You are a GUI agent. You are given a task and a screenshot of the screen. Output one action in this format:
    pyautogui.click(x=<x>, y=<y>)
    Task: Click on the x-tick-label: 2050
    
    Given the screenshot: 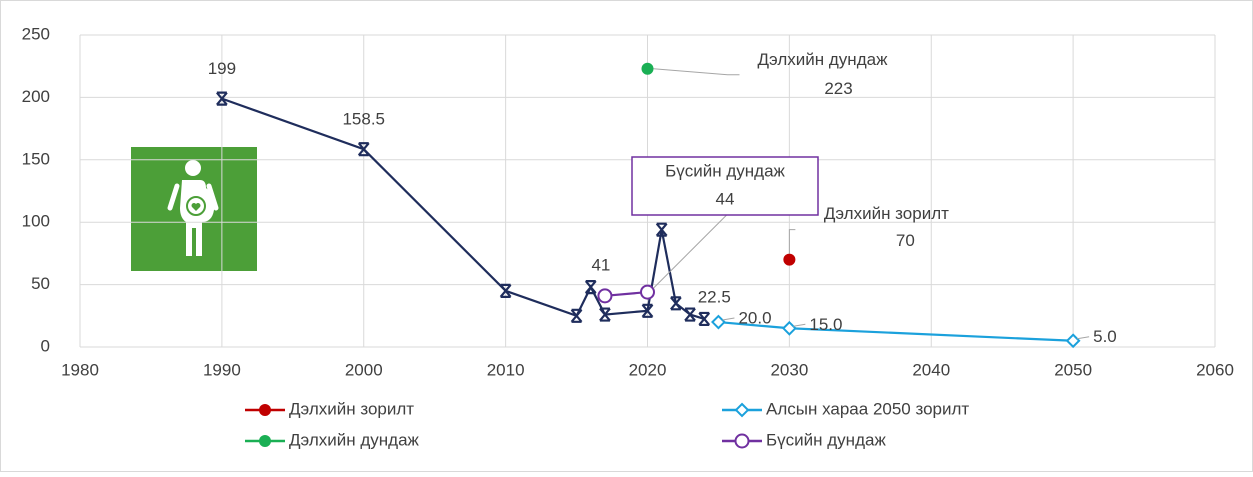 What is the action you would take?
    pyautogui.click(x=1073, y=369)
    